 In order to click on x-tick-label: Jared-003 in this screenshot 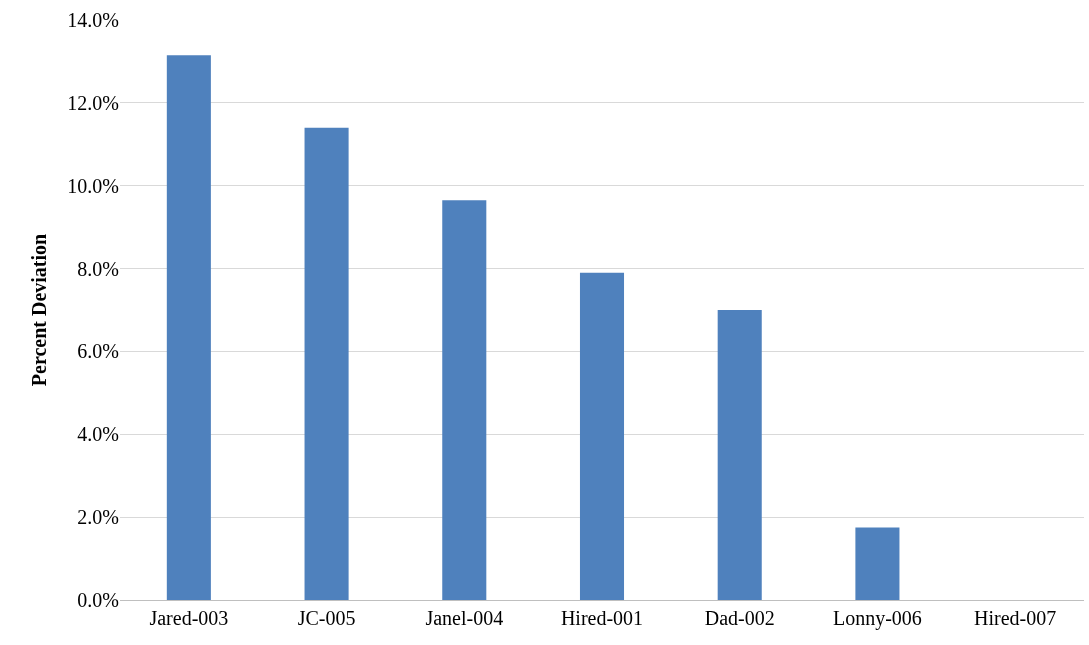, I will do `click(189, 618)`.